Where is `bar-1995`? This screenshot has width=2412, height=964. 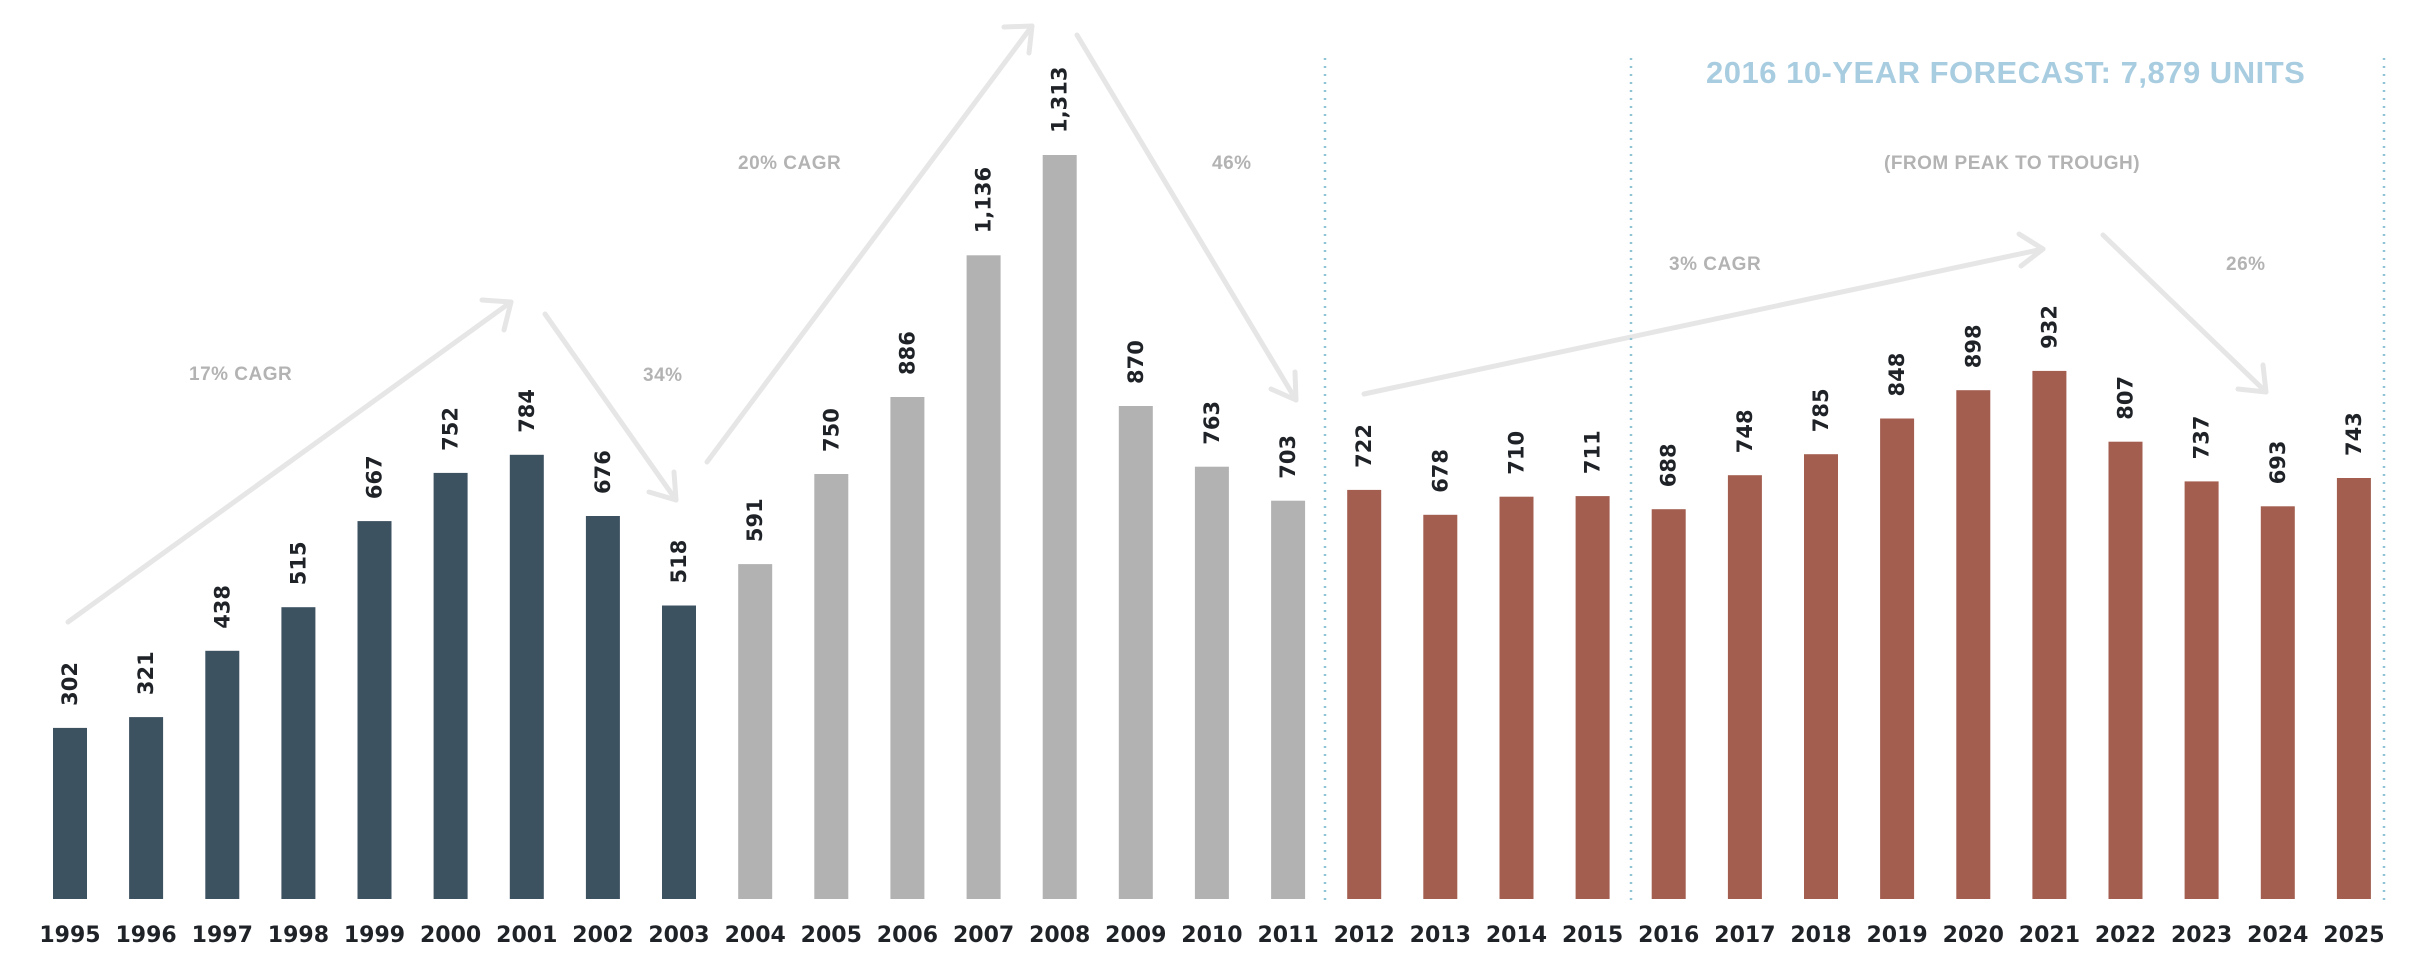 bar-1995 is located at coordinates (70, 813).